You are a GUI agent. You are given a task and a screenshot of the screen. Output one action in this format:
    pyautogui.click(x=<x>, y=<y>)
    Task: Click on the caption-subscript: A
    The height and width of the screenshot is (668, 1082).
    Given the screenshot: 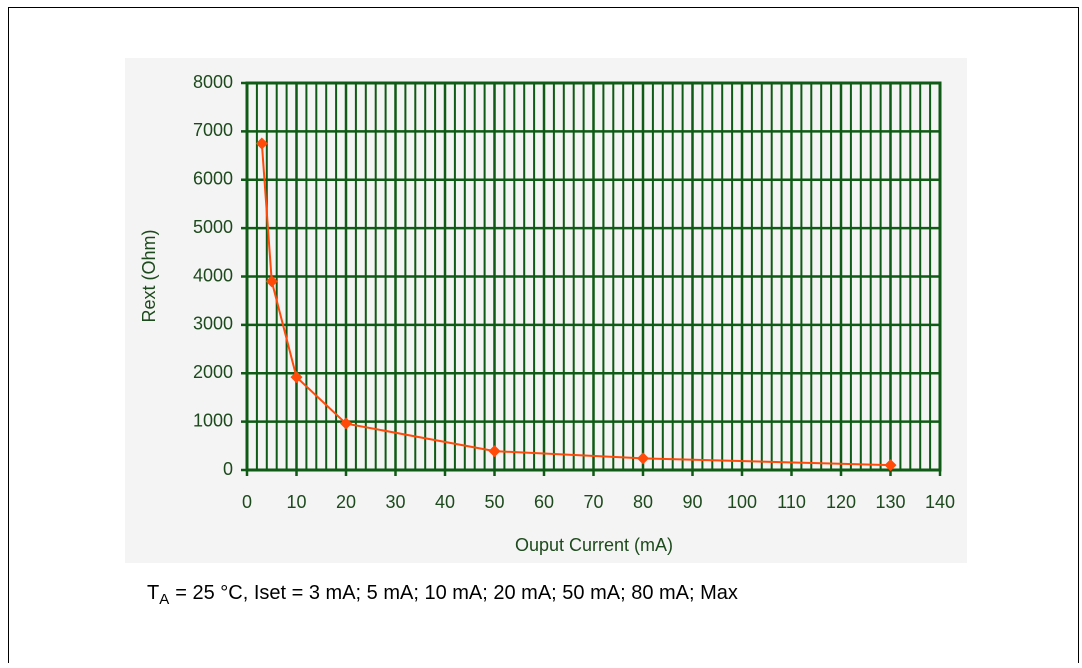 What is the action you would take?
    pyautogui.click(x=164, y=599)
    